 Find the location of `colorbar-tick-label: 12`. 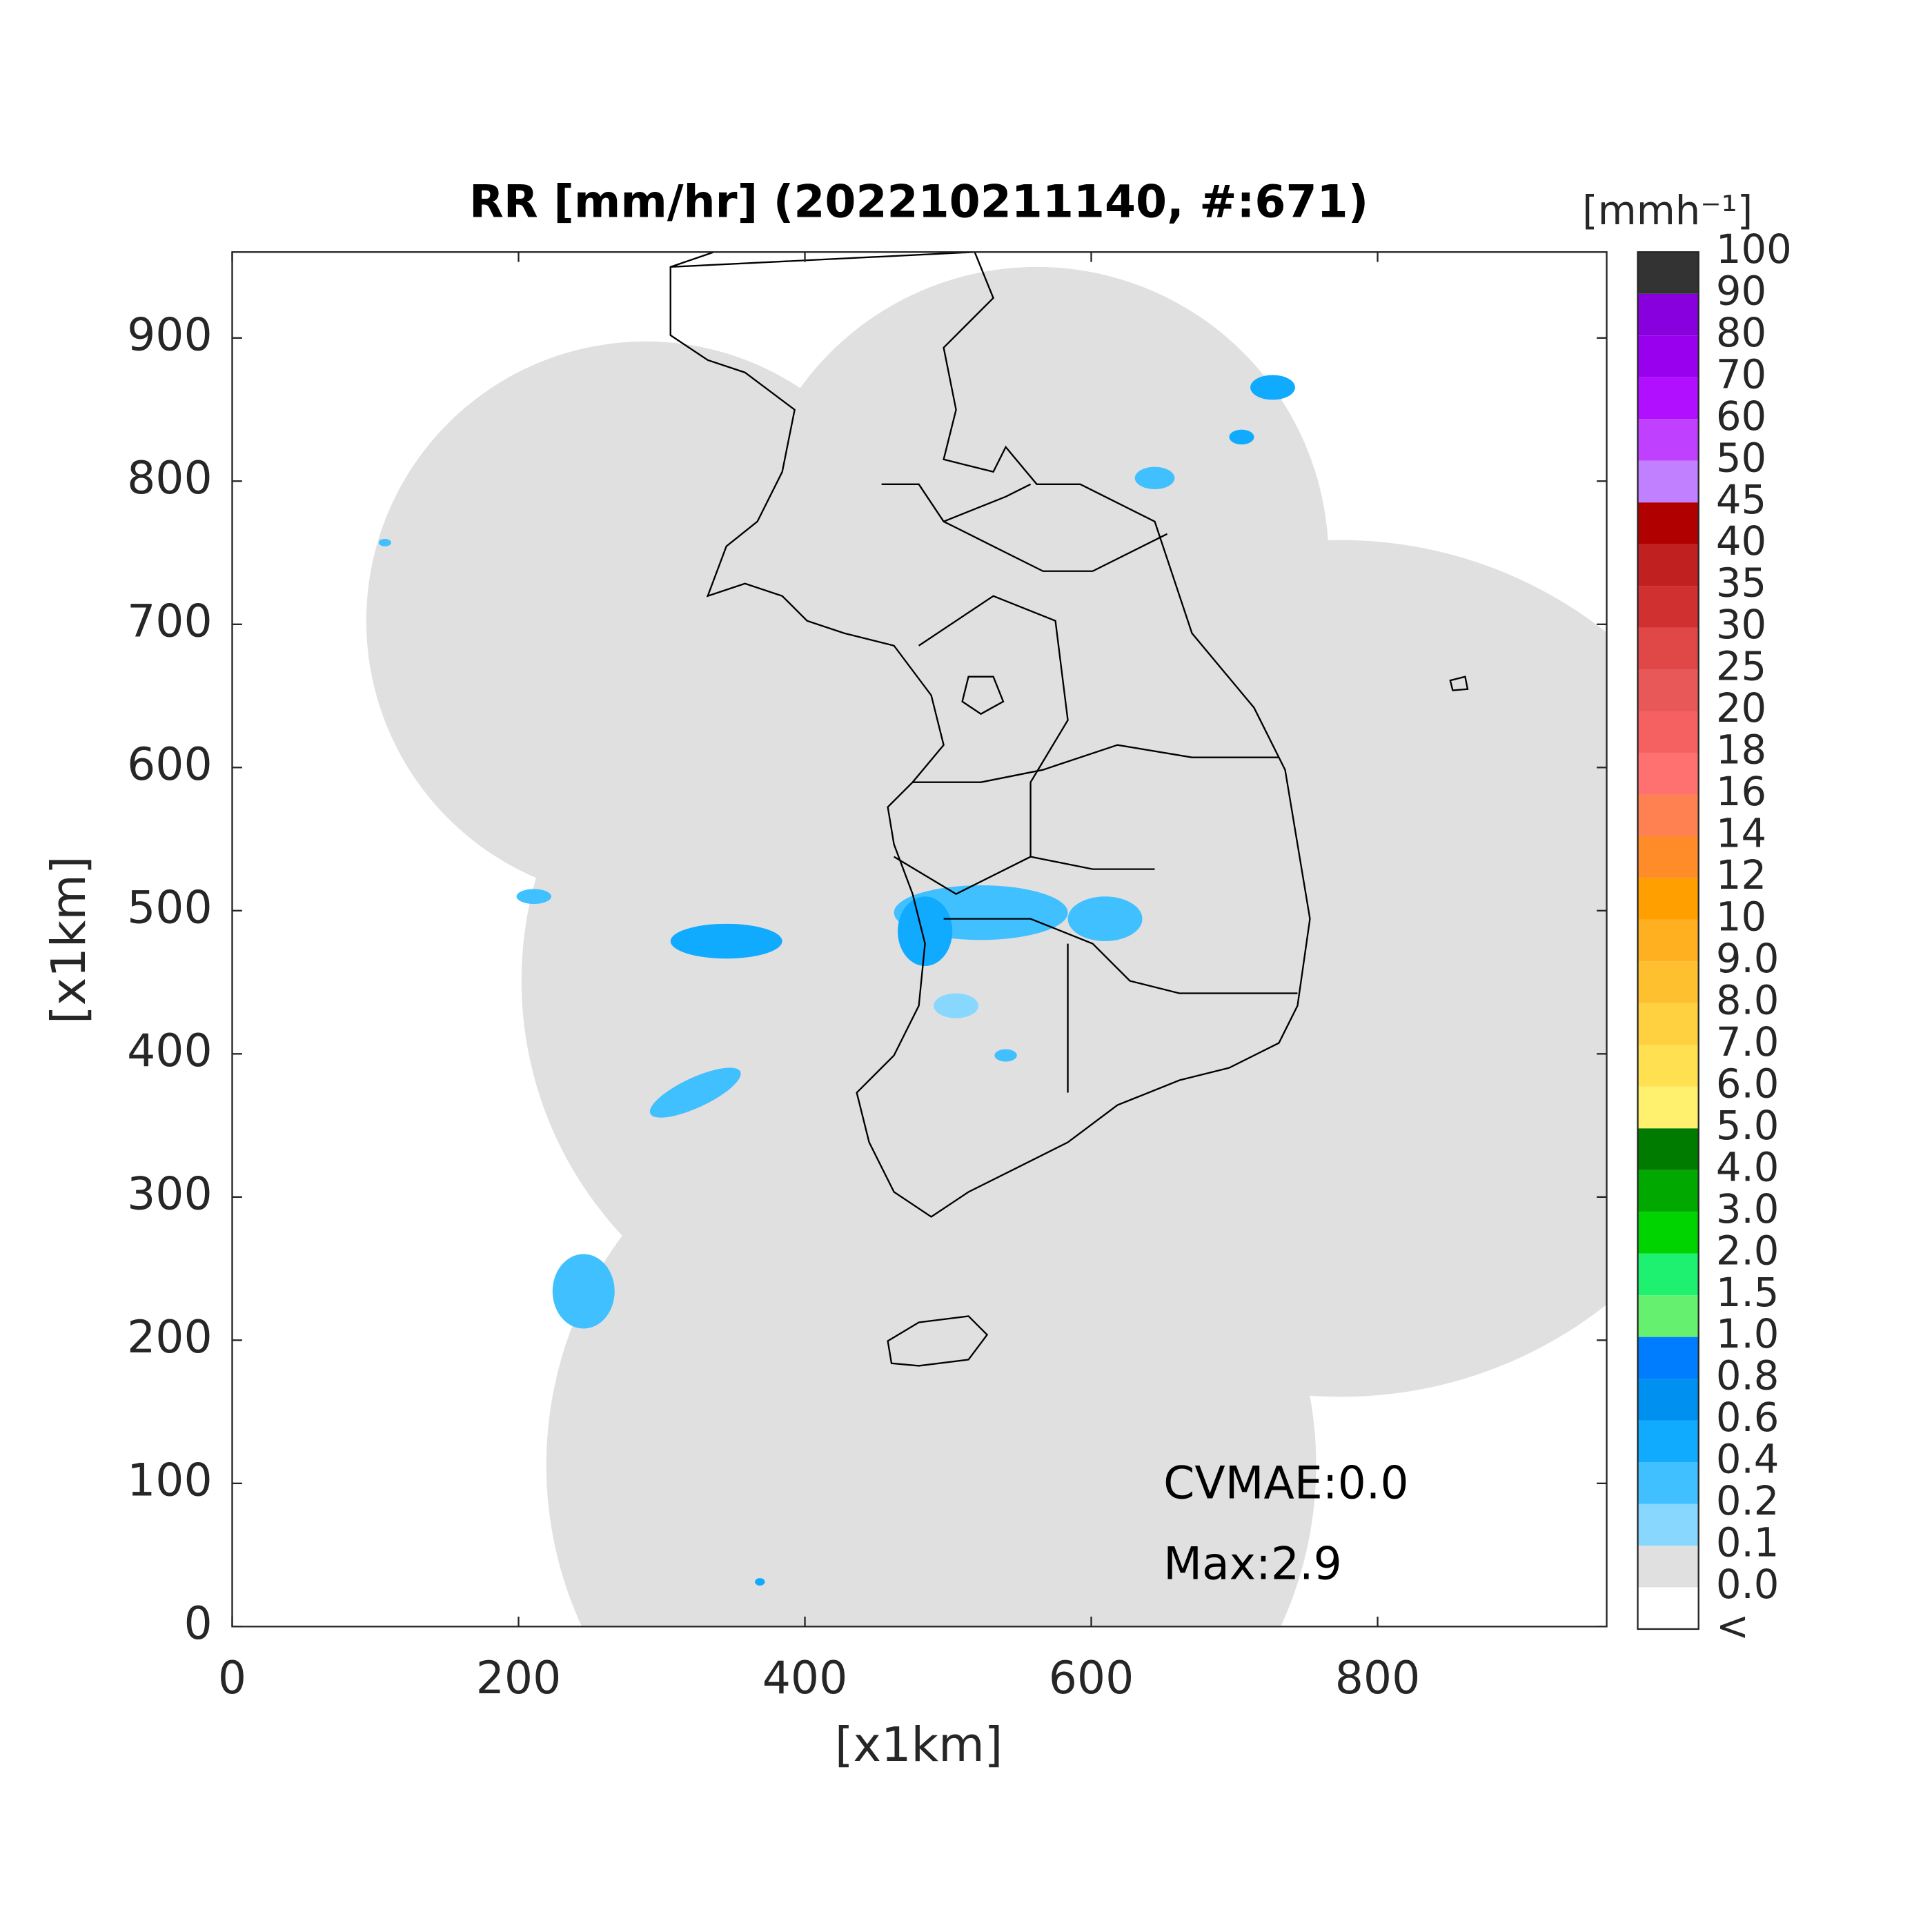

colorbar-tick-label: 12 is located at coordinates (1741, 875).